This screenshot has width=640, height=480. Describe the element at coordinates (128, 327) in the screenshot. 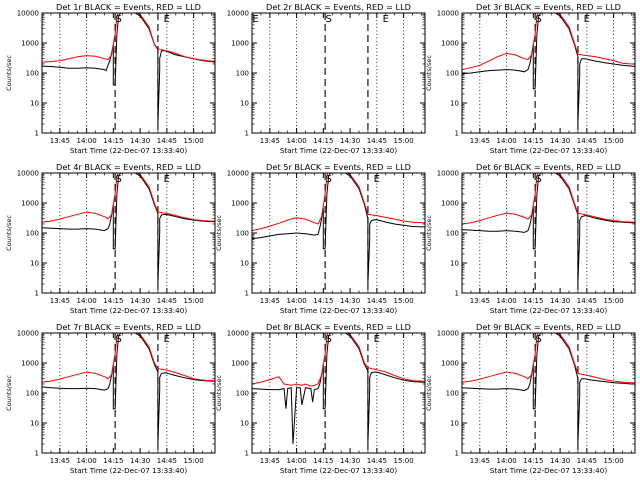

I see `panel-title: Det 7r BLACK = Events, RED = LLD` at that location.